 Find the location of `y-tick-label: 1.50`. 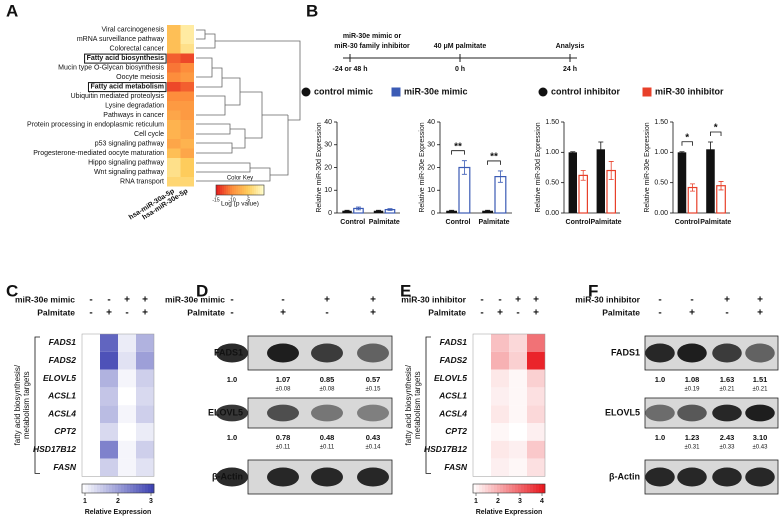

y-tick-label: 1.50 is located at coordinates (552, 122).